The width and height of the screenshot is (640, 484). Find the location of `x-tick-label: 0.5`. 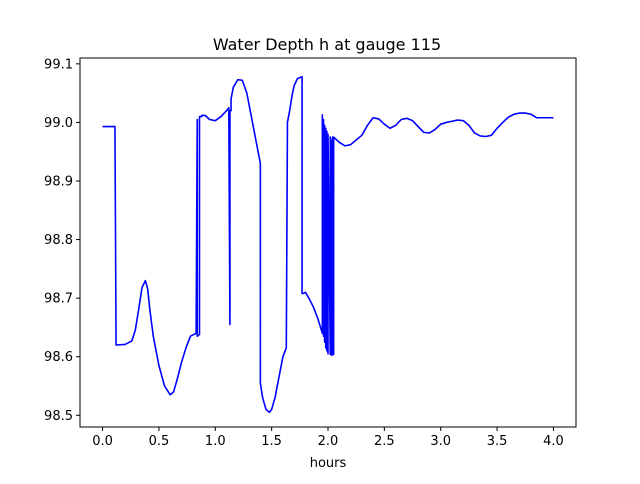

x-tick-label: 0.5 is located at coordinates (159, 441).